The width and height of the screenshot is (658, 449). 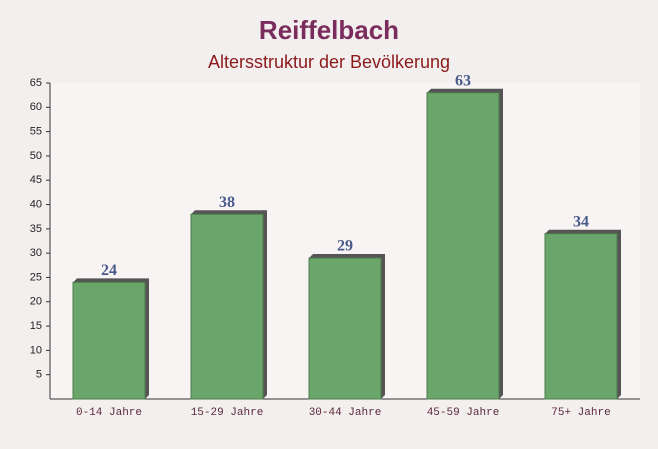 I want to click on x-tick-label: 30-44 Jahre, so click(x=345, y=413).